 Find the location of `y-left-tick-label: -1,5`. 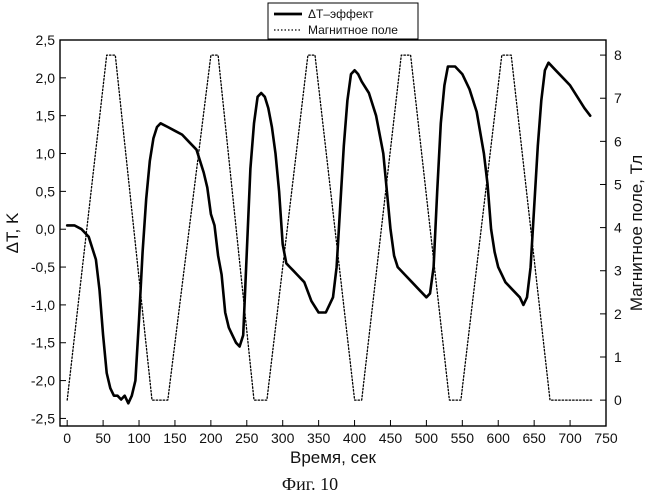

y-left-tick-label: -1,5 is located at coordinates (43, 343).